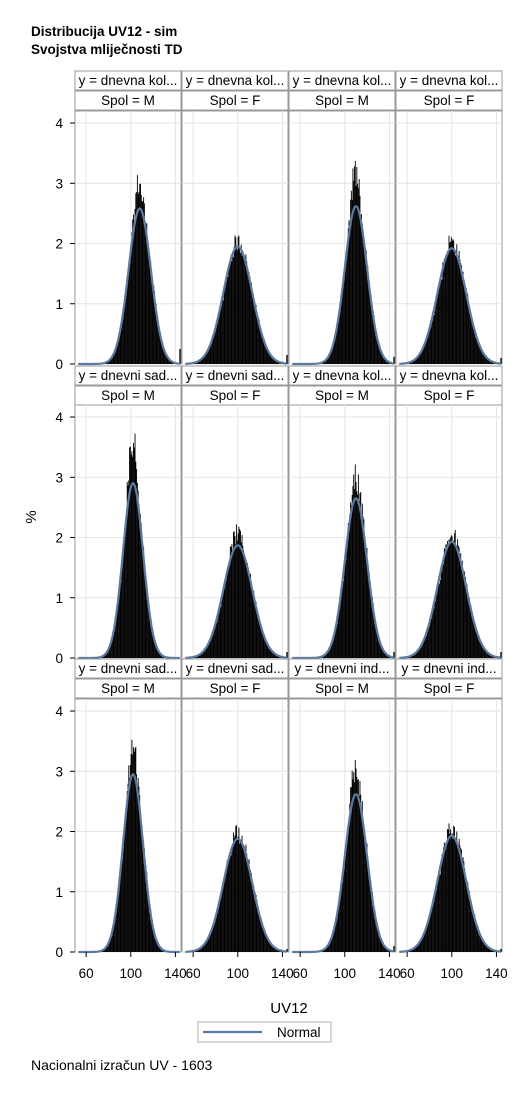 The width and height of the screenshot is (529, 1096). What do you see at coordinates (238, 973) in the screenshot?
I see `x-tick-label: 100` at bounding box center [238, 973].